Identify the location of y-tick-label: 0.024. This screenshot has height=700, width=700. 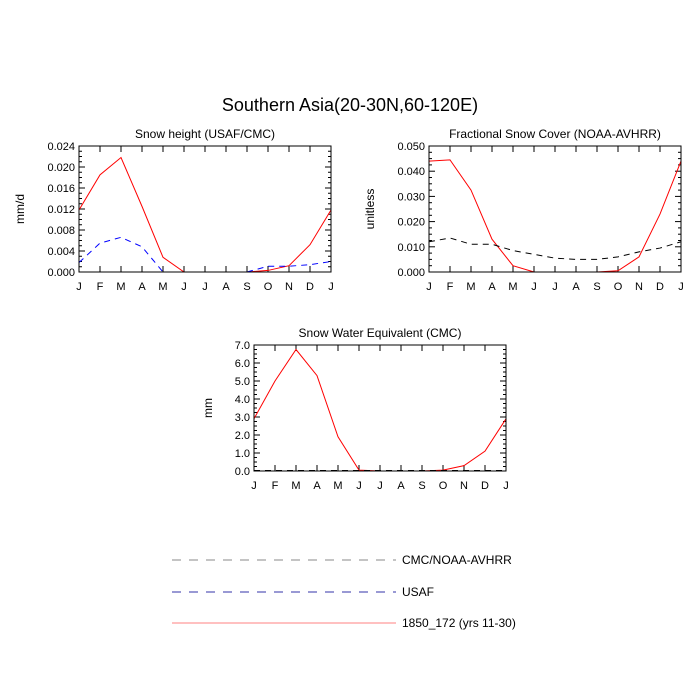
(61, 147).